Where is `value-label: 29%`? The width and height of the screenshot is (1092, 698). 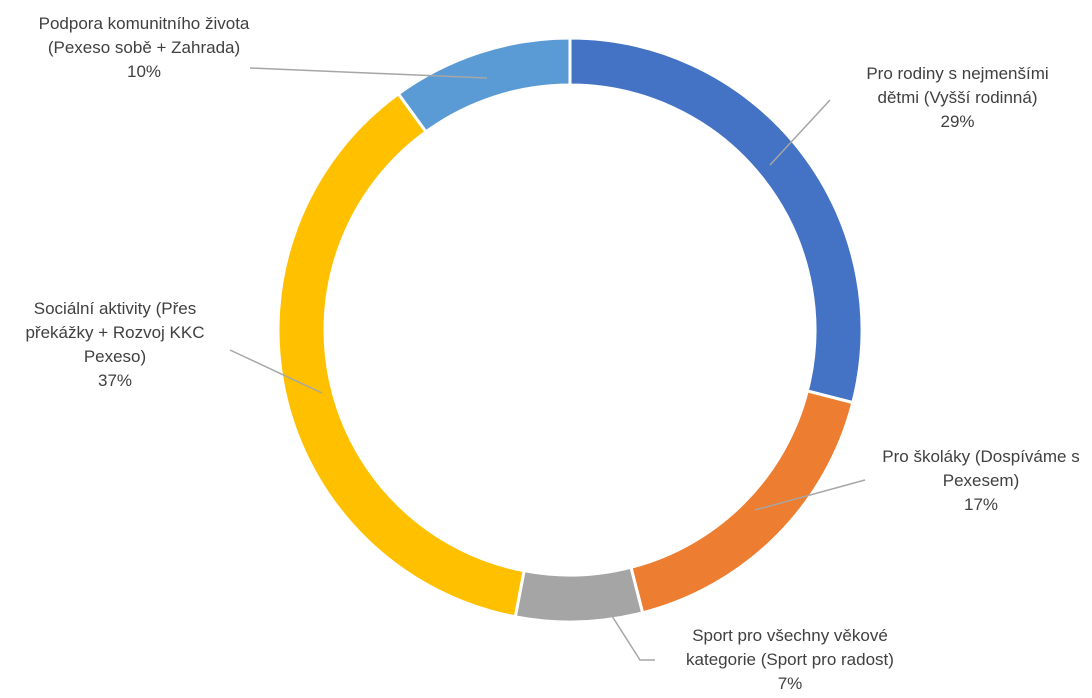 value-label: 29% is located at coordinates (957, 121).